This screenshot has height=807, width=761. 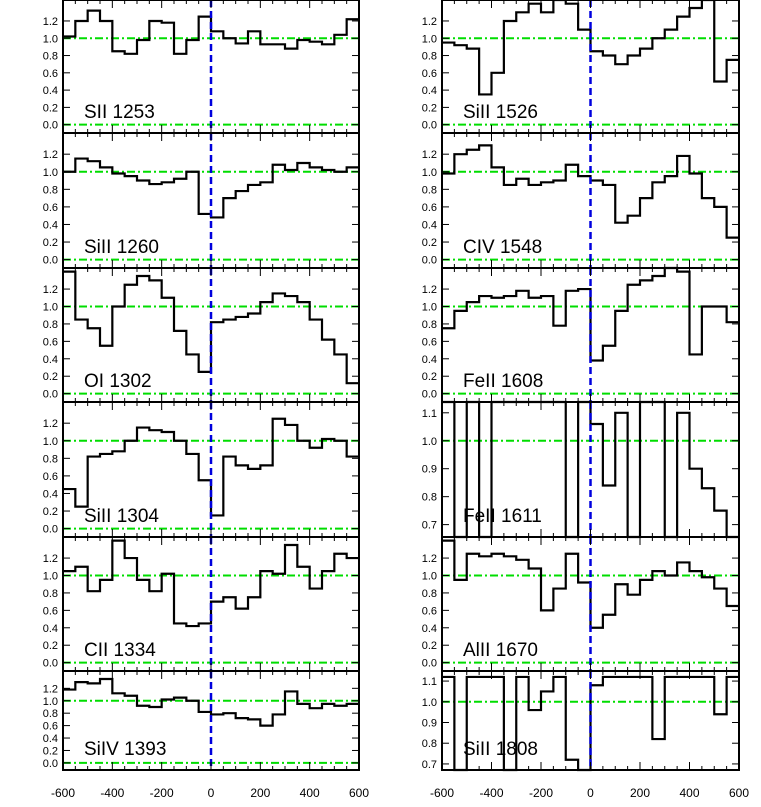 I want to click on siiv-1393-ytick-label: 0.8, so click(x=50, y=714).